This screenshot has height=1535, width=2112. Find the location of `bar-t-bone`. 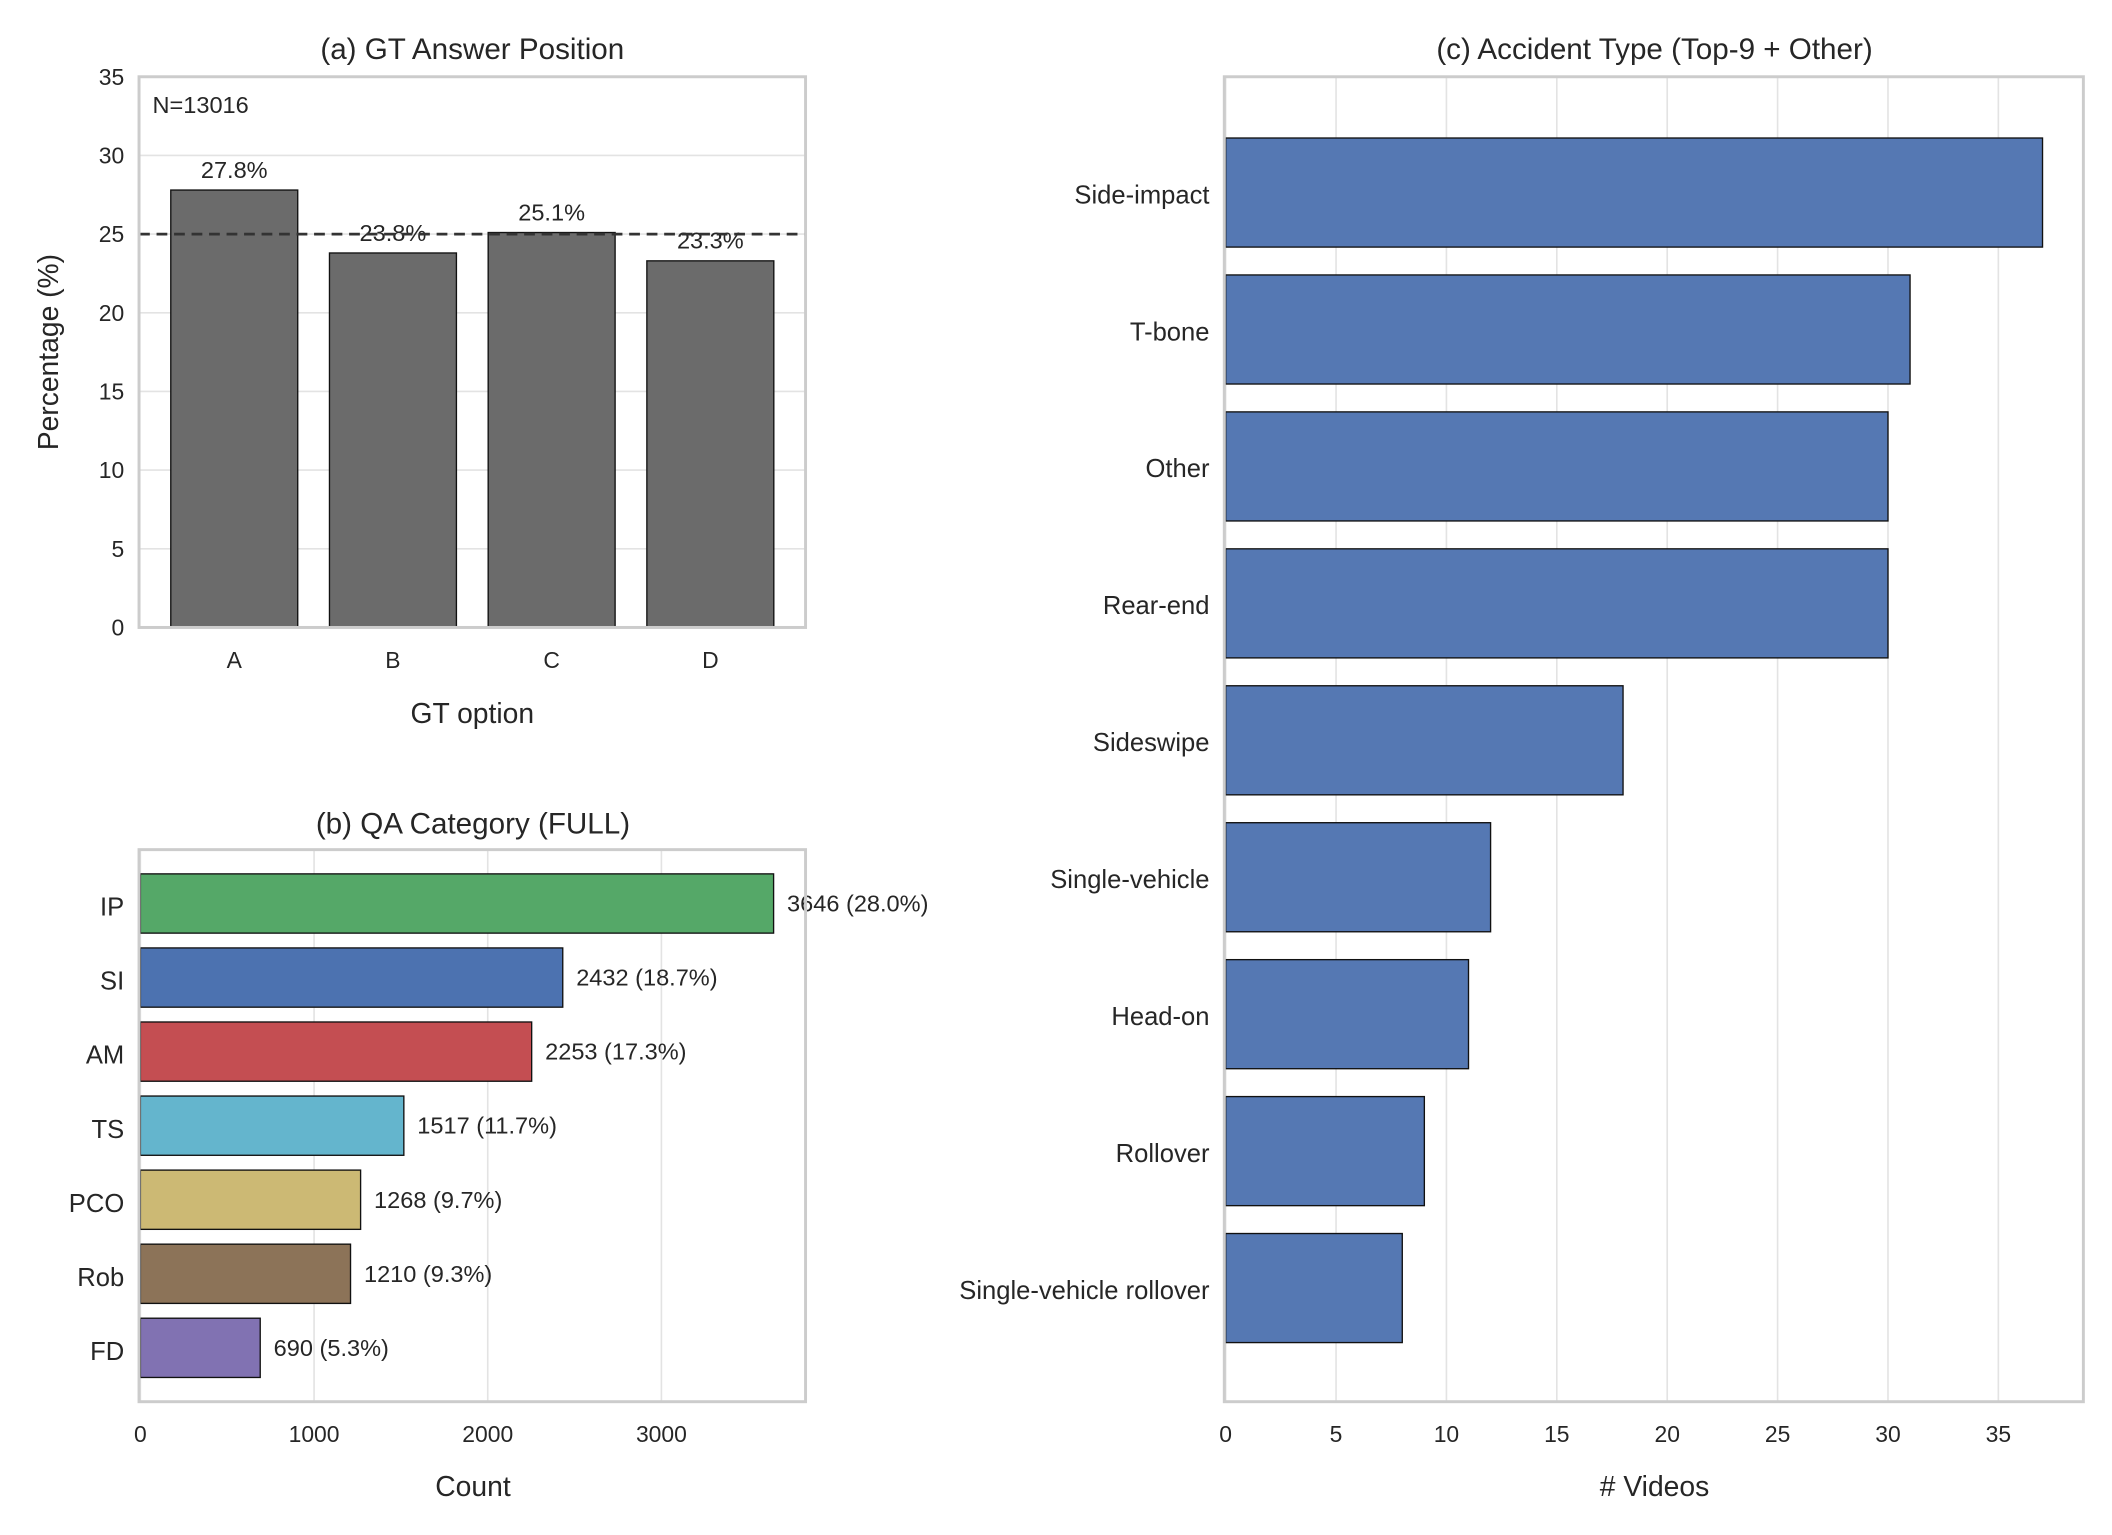

bar-t-bone is located at coordinates (1567, 329).